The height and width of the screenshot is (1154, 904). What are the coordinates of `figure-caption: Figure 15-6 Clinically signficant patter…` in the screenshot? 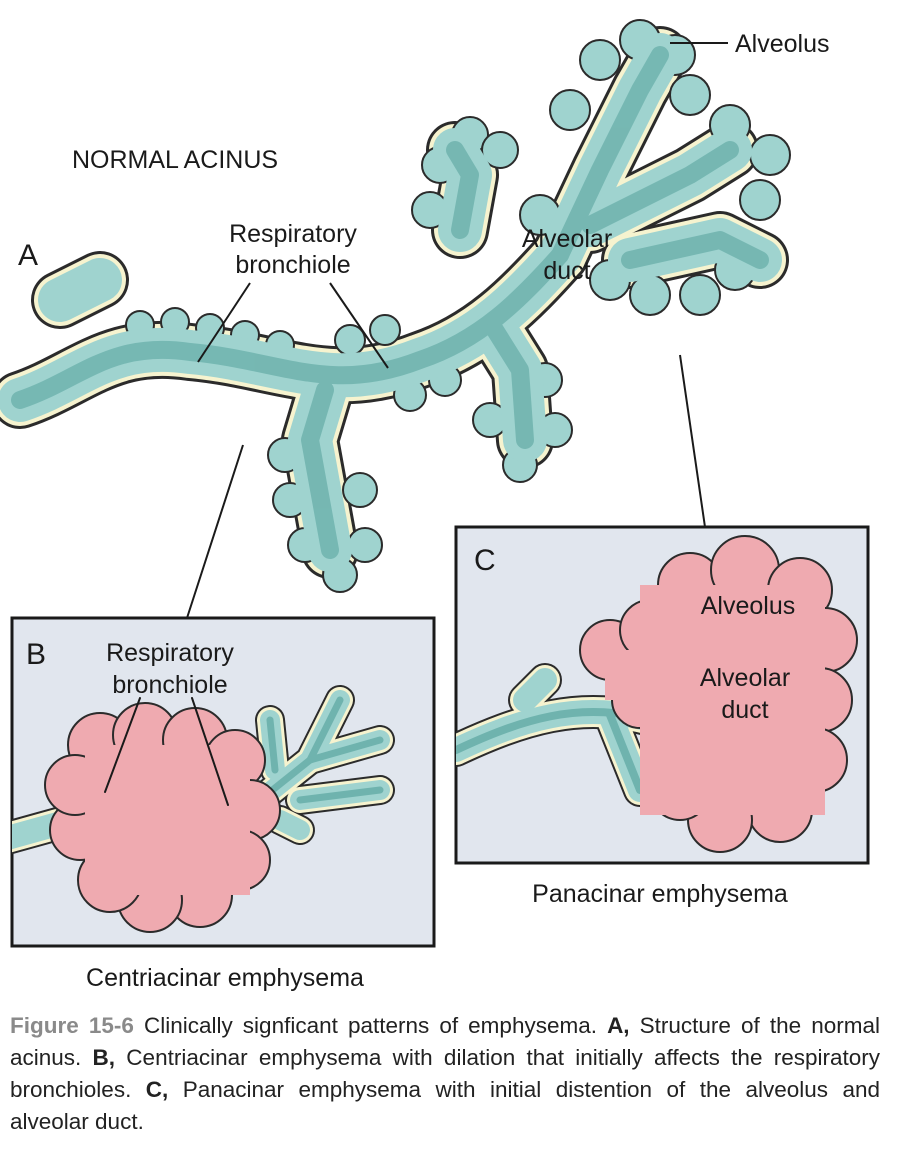 It's located at (445, 1074).